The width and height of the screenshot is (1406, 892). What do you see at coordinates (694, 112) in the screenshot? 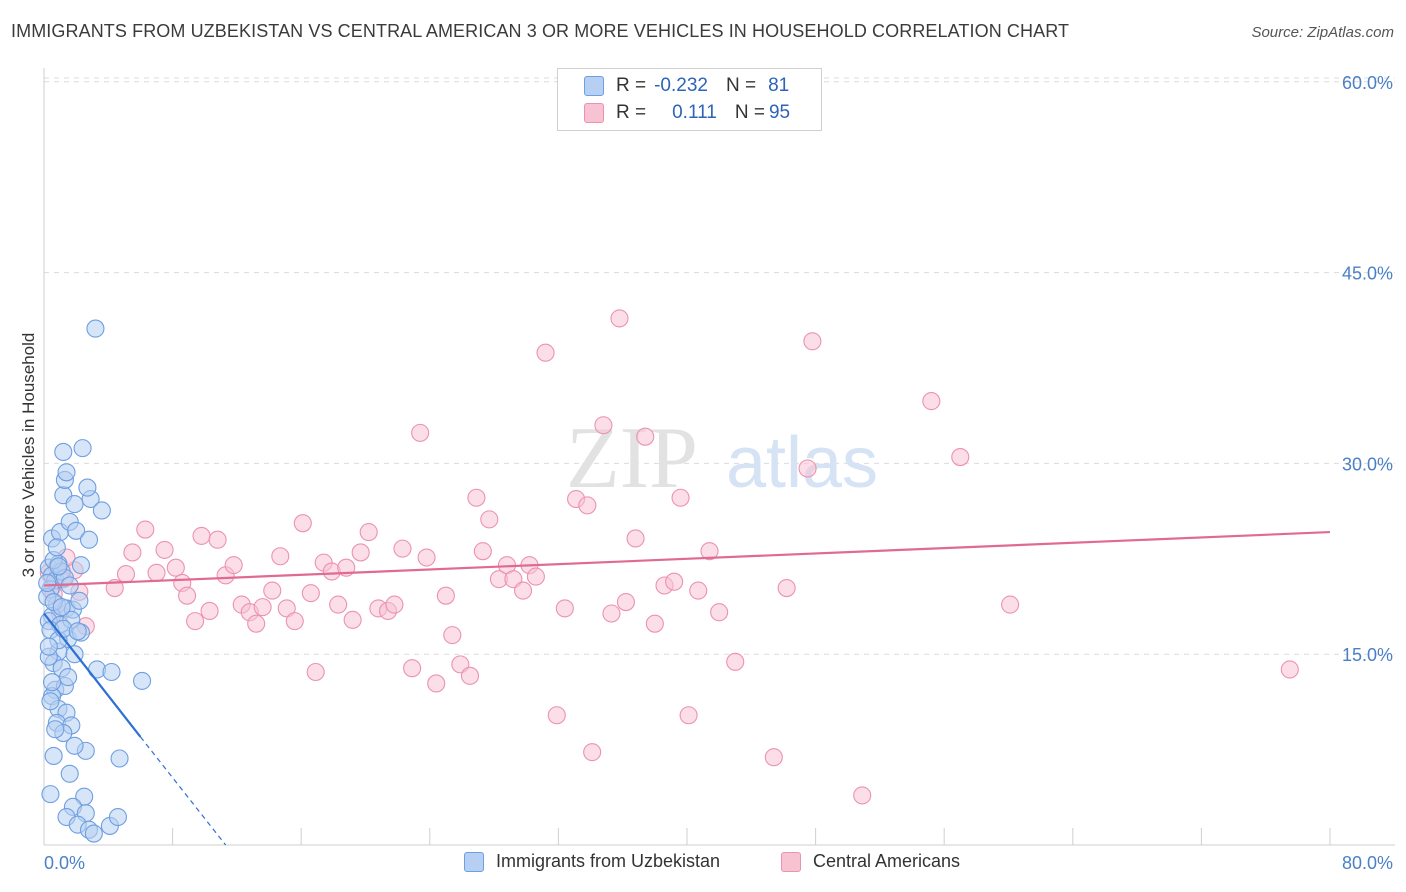
I see `r-value: 0.111` at bounding box center [694, 112].